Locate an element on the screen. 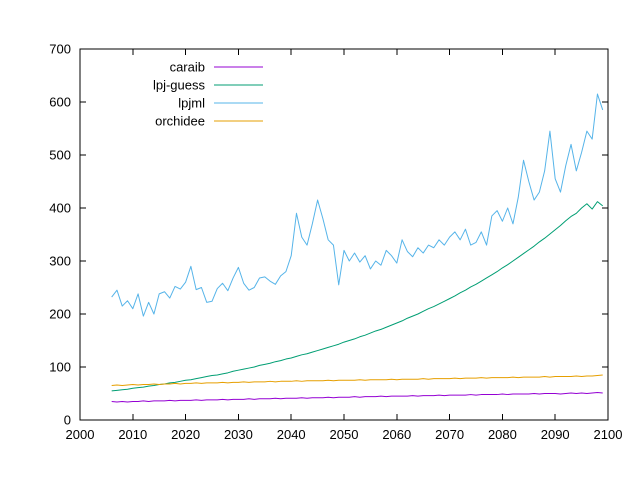 This screenshot has width=640, height=480. y-tick-label: 700 is located at coordinates (60, 49).